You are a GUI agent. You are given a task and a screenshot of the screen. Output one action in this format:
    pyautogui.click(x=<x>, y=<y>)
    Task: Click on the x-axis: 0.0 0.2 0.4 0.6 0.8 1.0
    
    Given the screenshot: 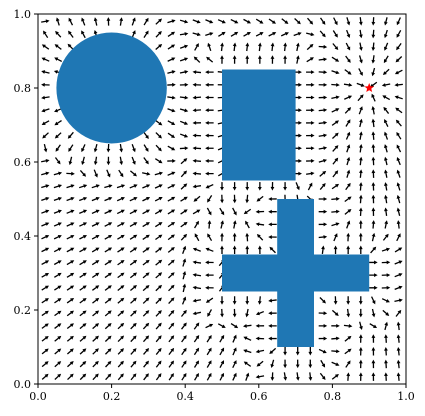 What is the action you would take?
    pyautogui.click(x=222, y=393)
    